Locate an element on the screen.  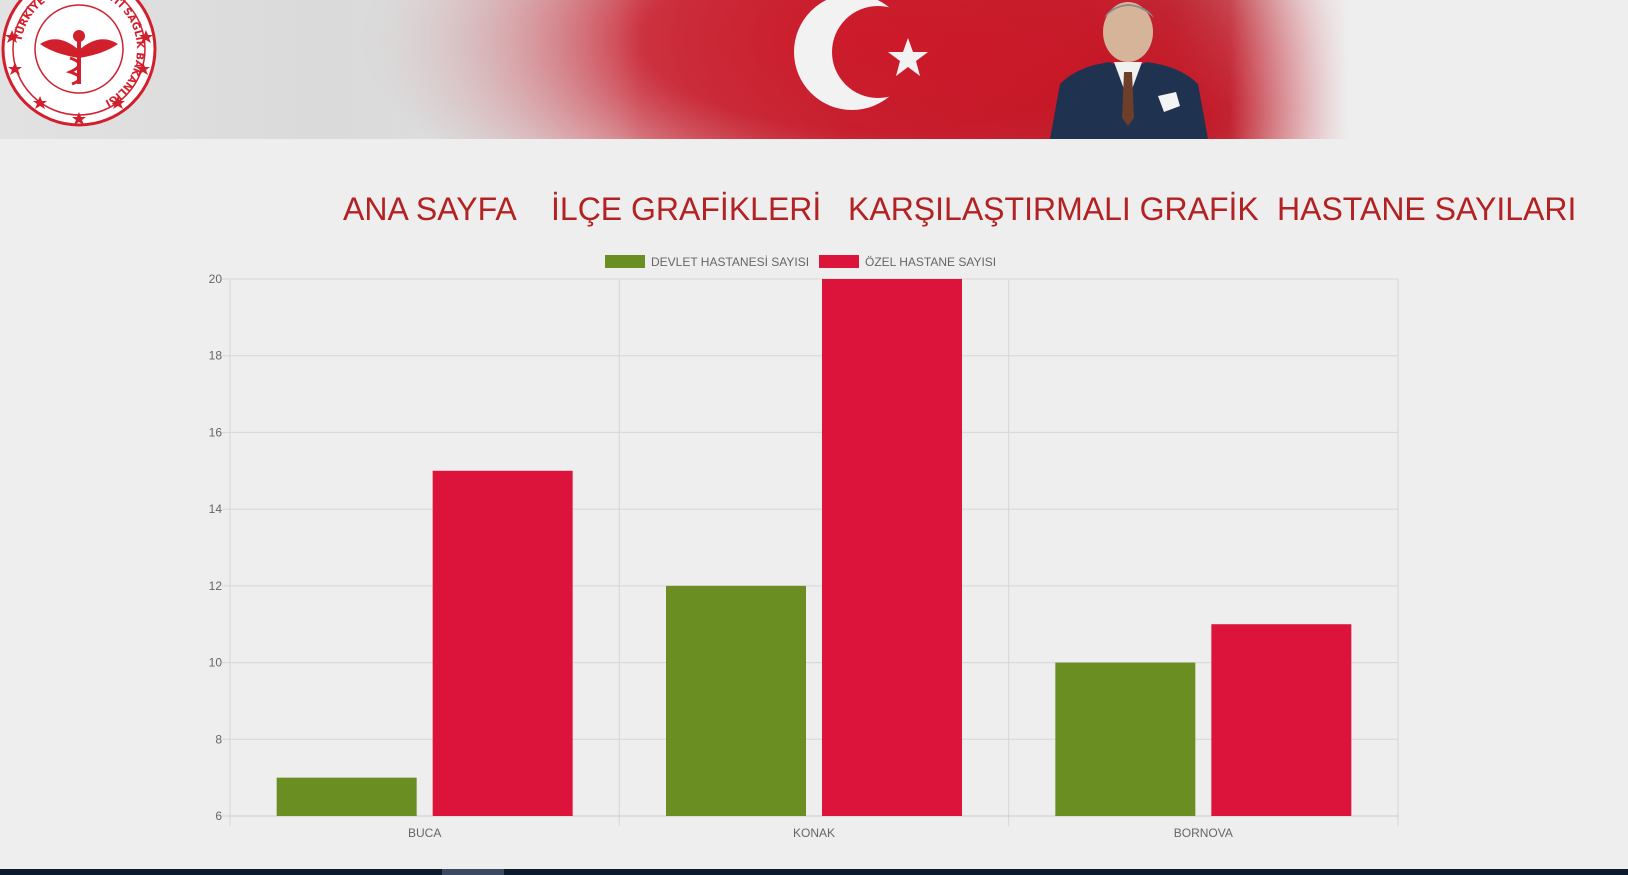
y-tick-label: 6 is located at coordinates (218, 816).